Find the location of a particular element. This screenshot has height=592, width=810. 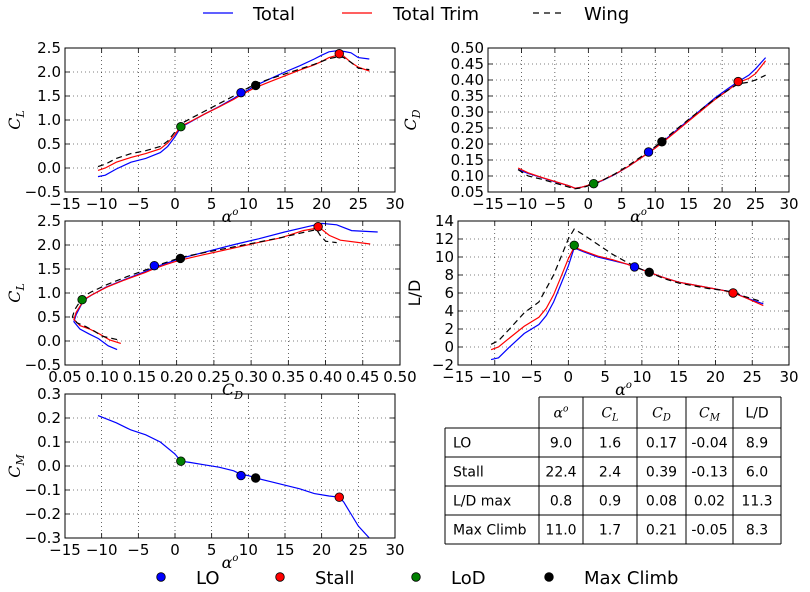

legend-label: LoD is located at coordinates (468, 578).